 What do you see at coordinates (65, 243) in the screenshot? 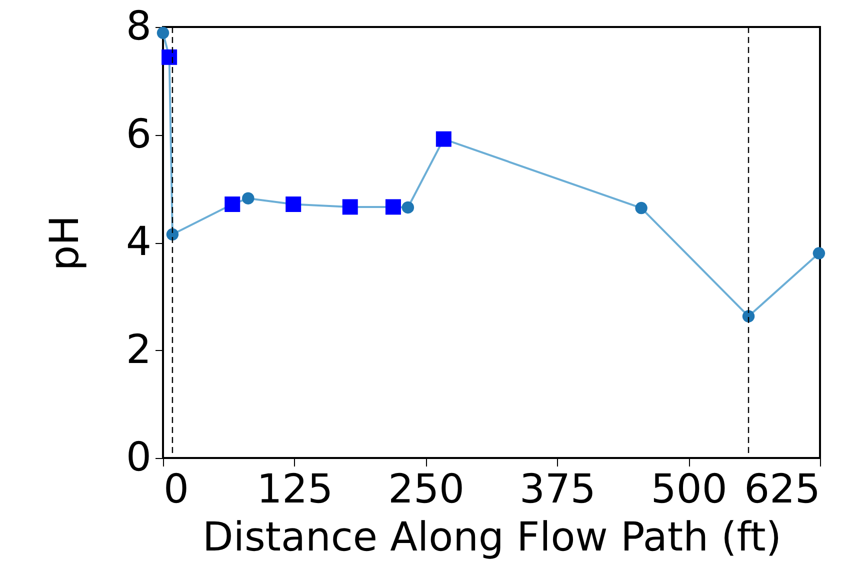
I see `y-axis-title: pH` at bounding box center [65, 243].